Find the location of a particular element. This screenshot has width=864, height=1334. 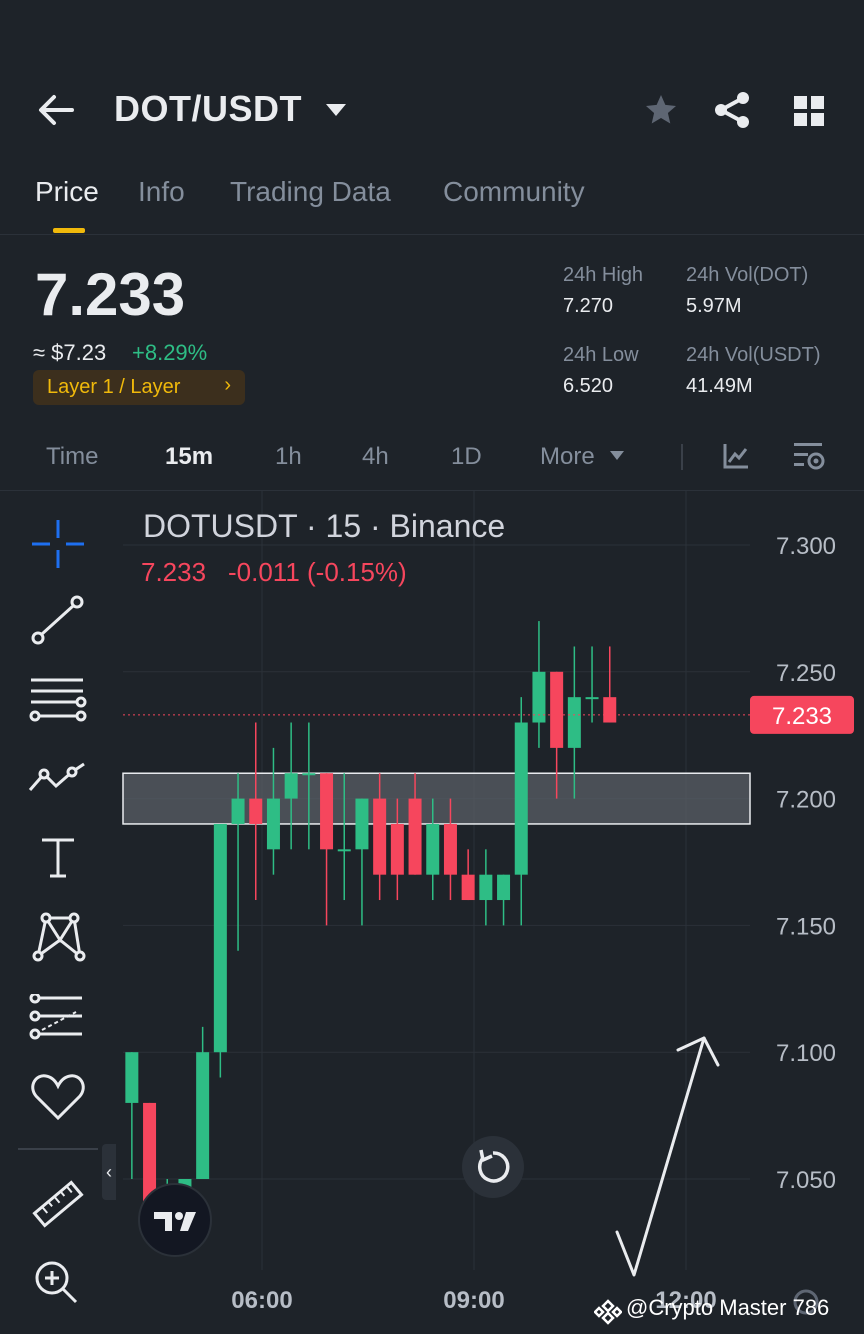

toolbar-divider is located at coordinates (432, 490).